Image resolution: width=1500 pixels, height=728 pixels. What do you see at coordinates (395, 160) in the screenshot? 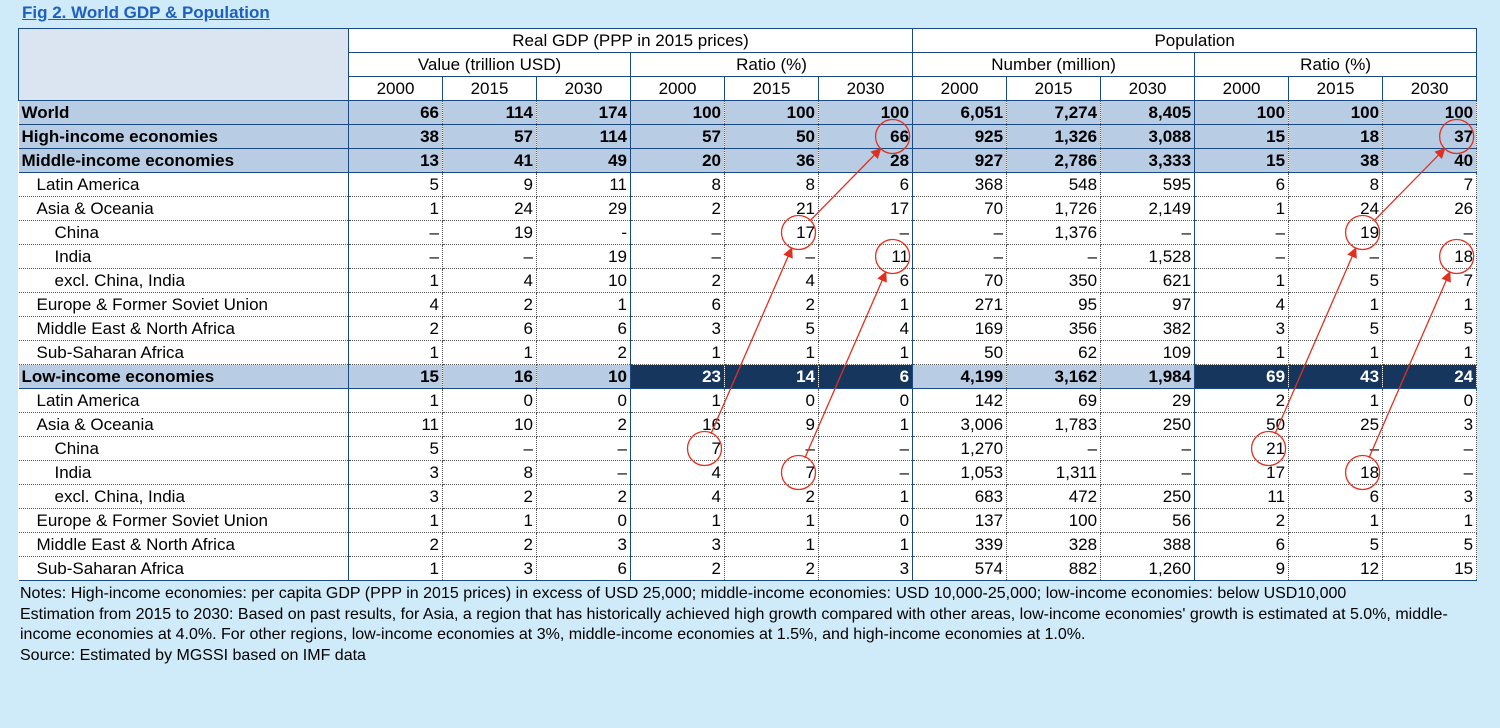
I see `table-cell: 13` at bounding box center [395, 160].